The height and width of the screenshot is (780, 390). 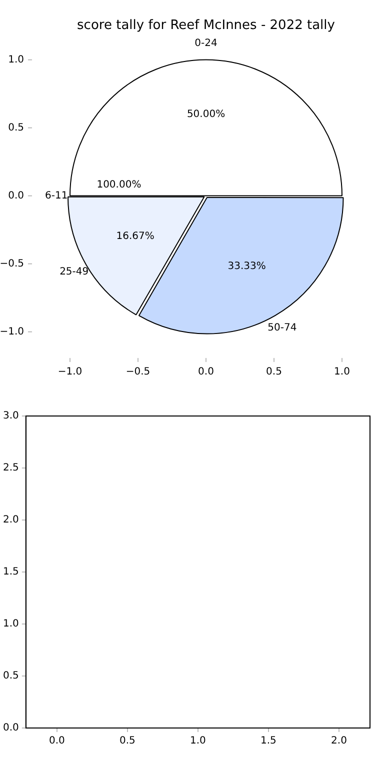 What do you see at coordinates (10, 468) in the screenshot?
I see `y-tick-label: 2.5` at bounding box center [10, 468].